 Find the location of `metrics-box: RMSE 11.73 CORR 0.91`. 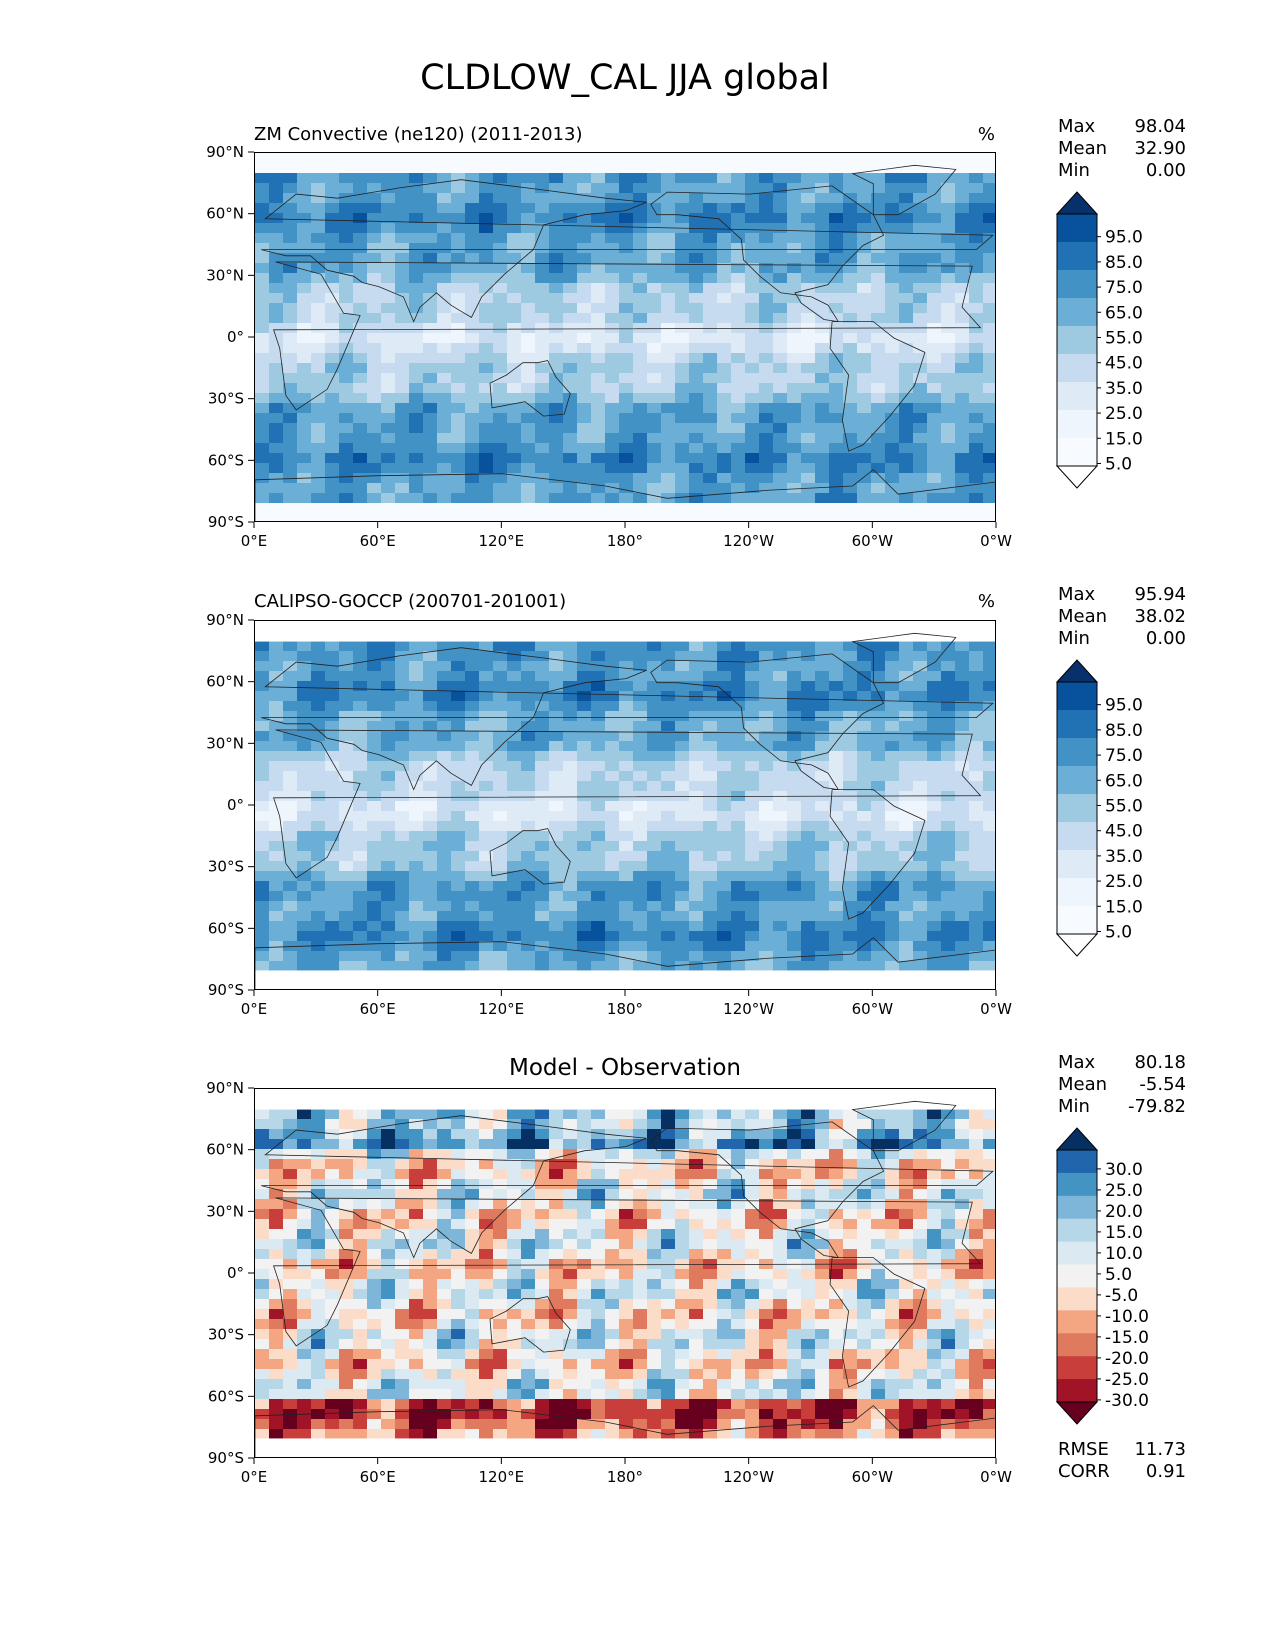

metrics-box: RMSE 11.73 CORR 0.91 is located at coordinates (1122, 1461).